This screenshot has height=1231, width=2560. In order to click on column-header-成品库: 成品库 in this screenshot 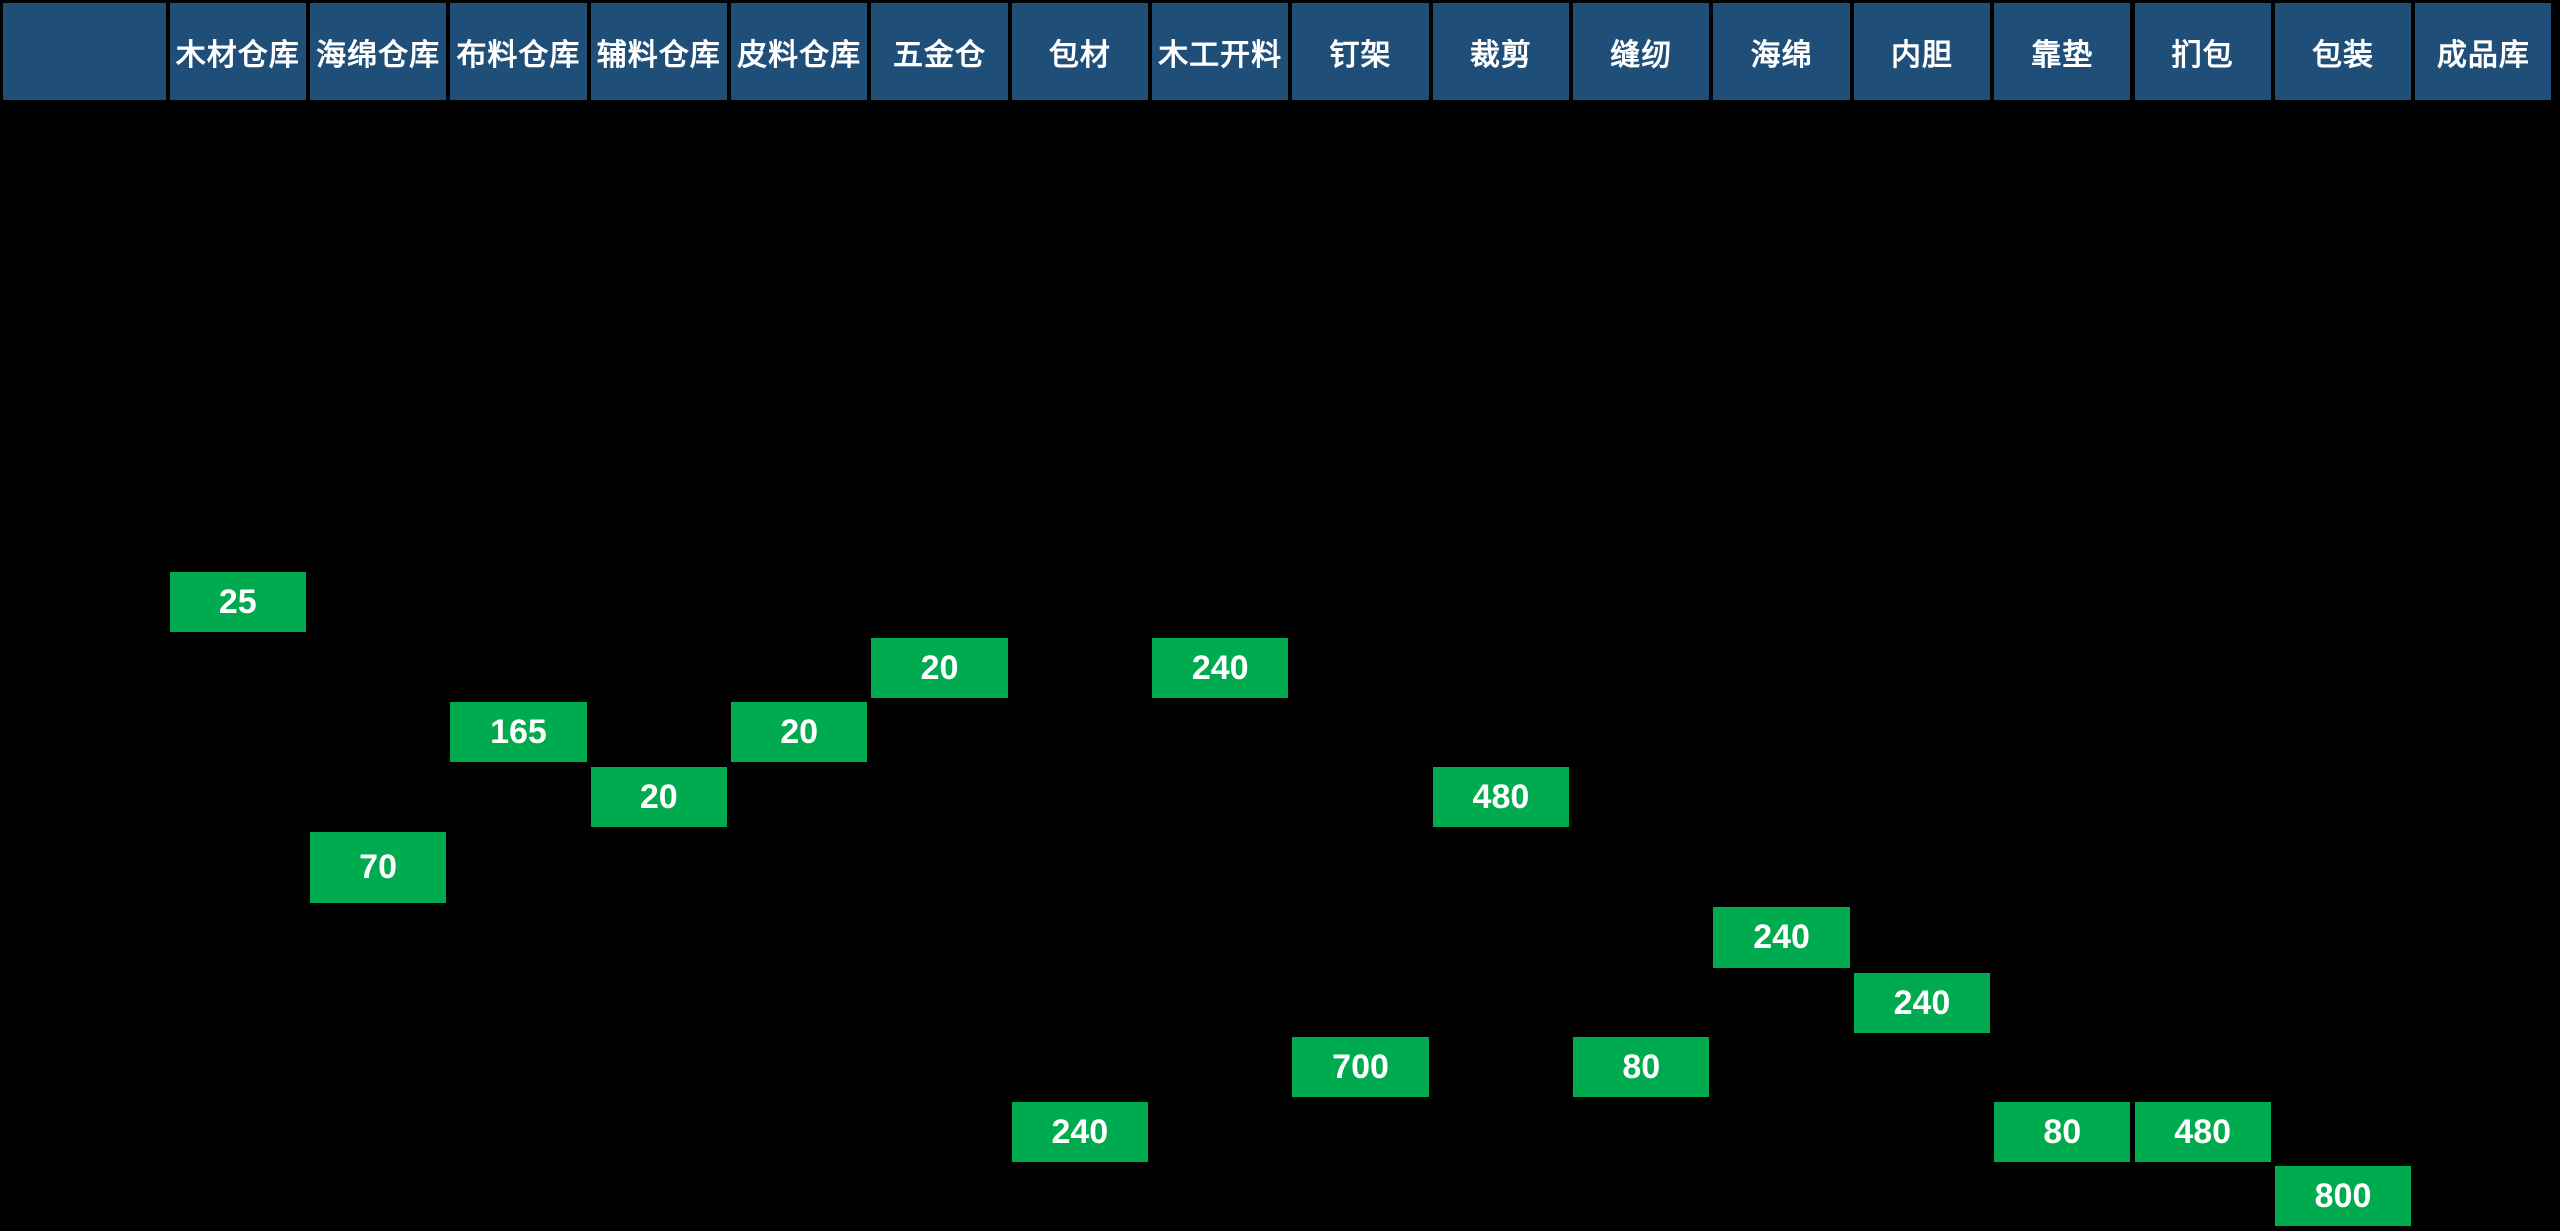, I will do `click(2483, 51)`.